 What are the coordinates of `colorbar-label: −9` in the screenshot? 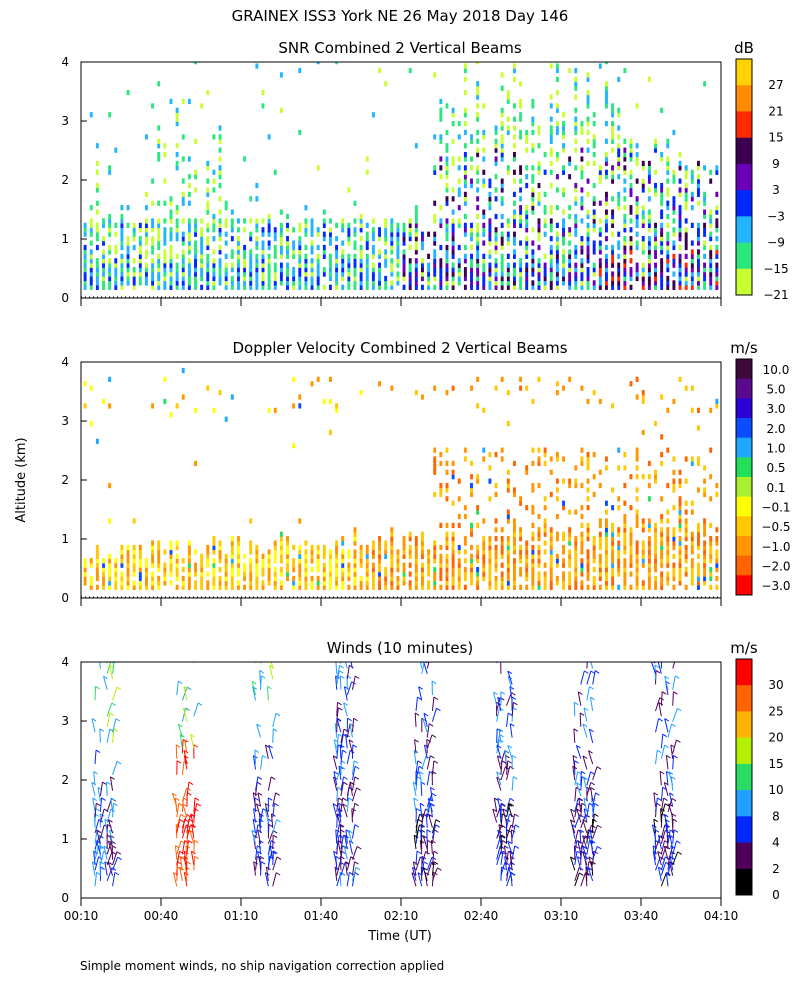 It's located at (776, 243).